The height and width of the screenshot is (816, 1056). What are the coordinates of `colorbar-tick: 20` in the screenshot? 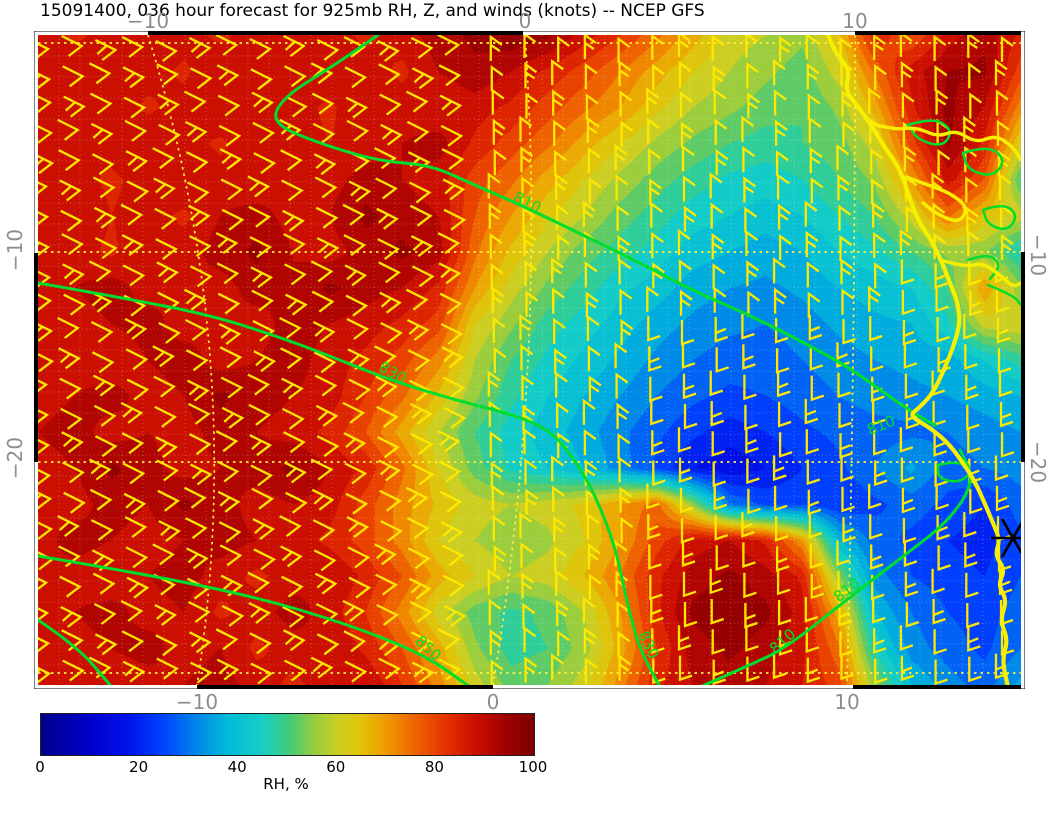 It's located at (139, 767).